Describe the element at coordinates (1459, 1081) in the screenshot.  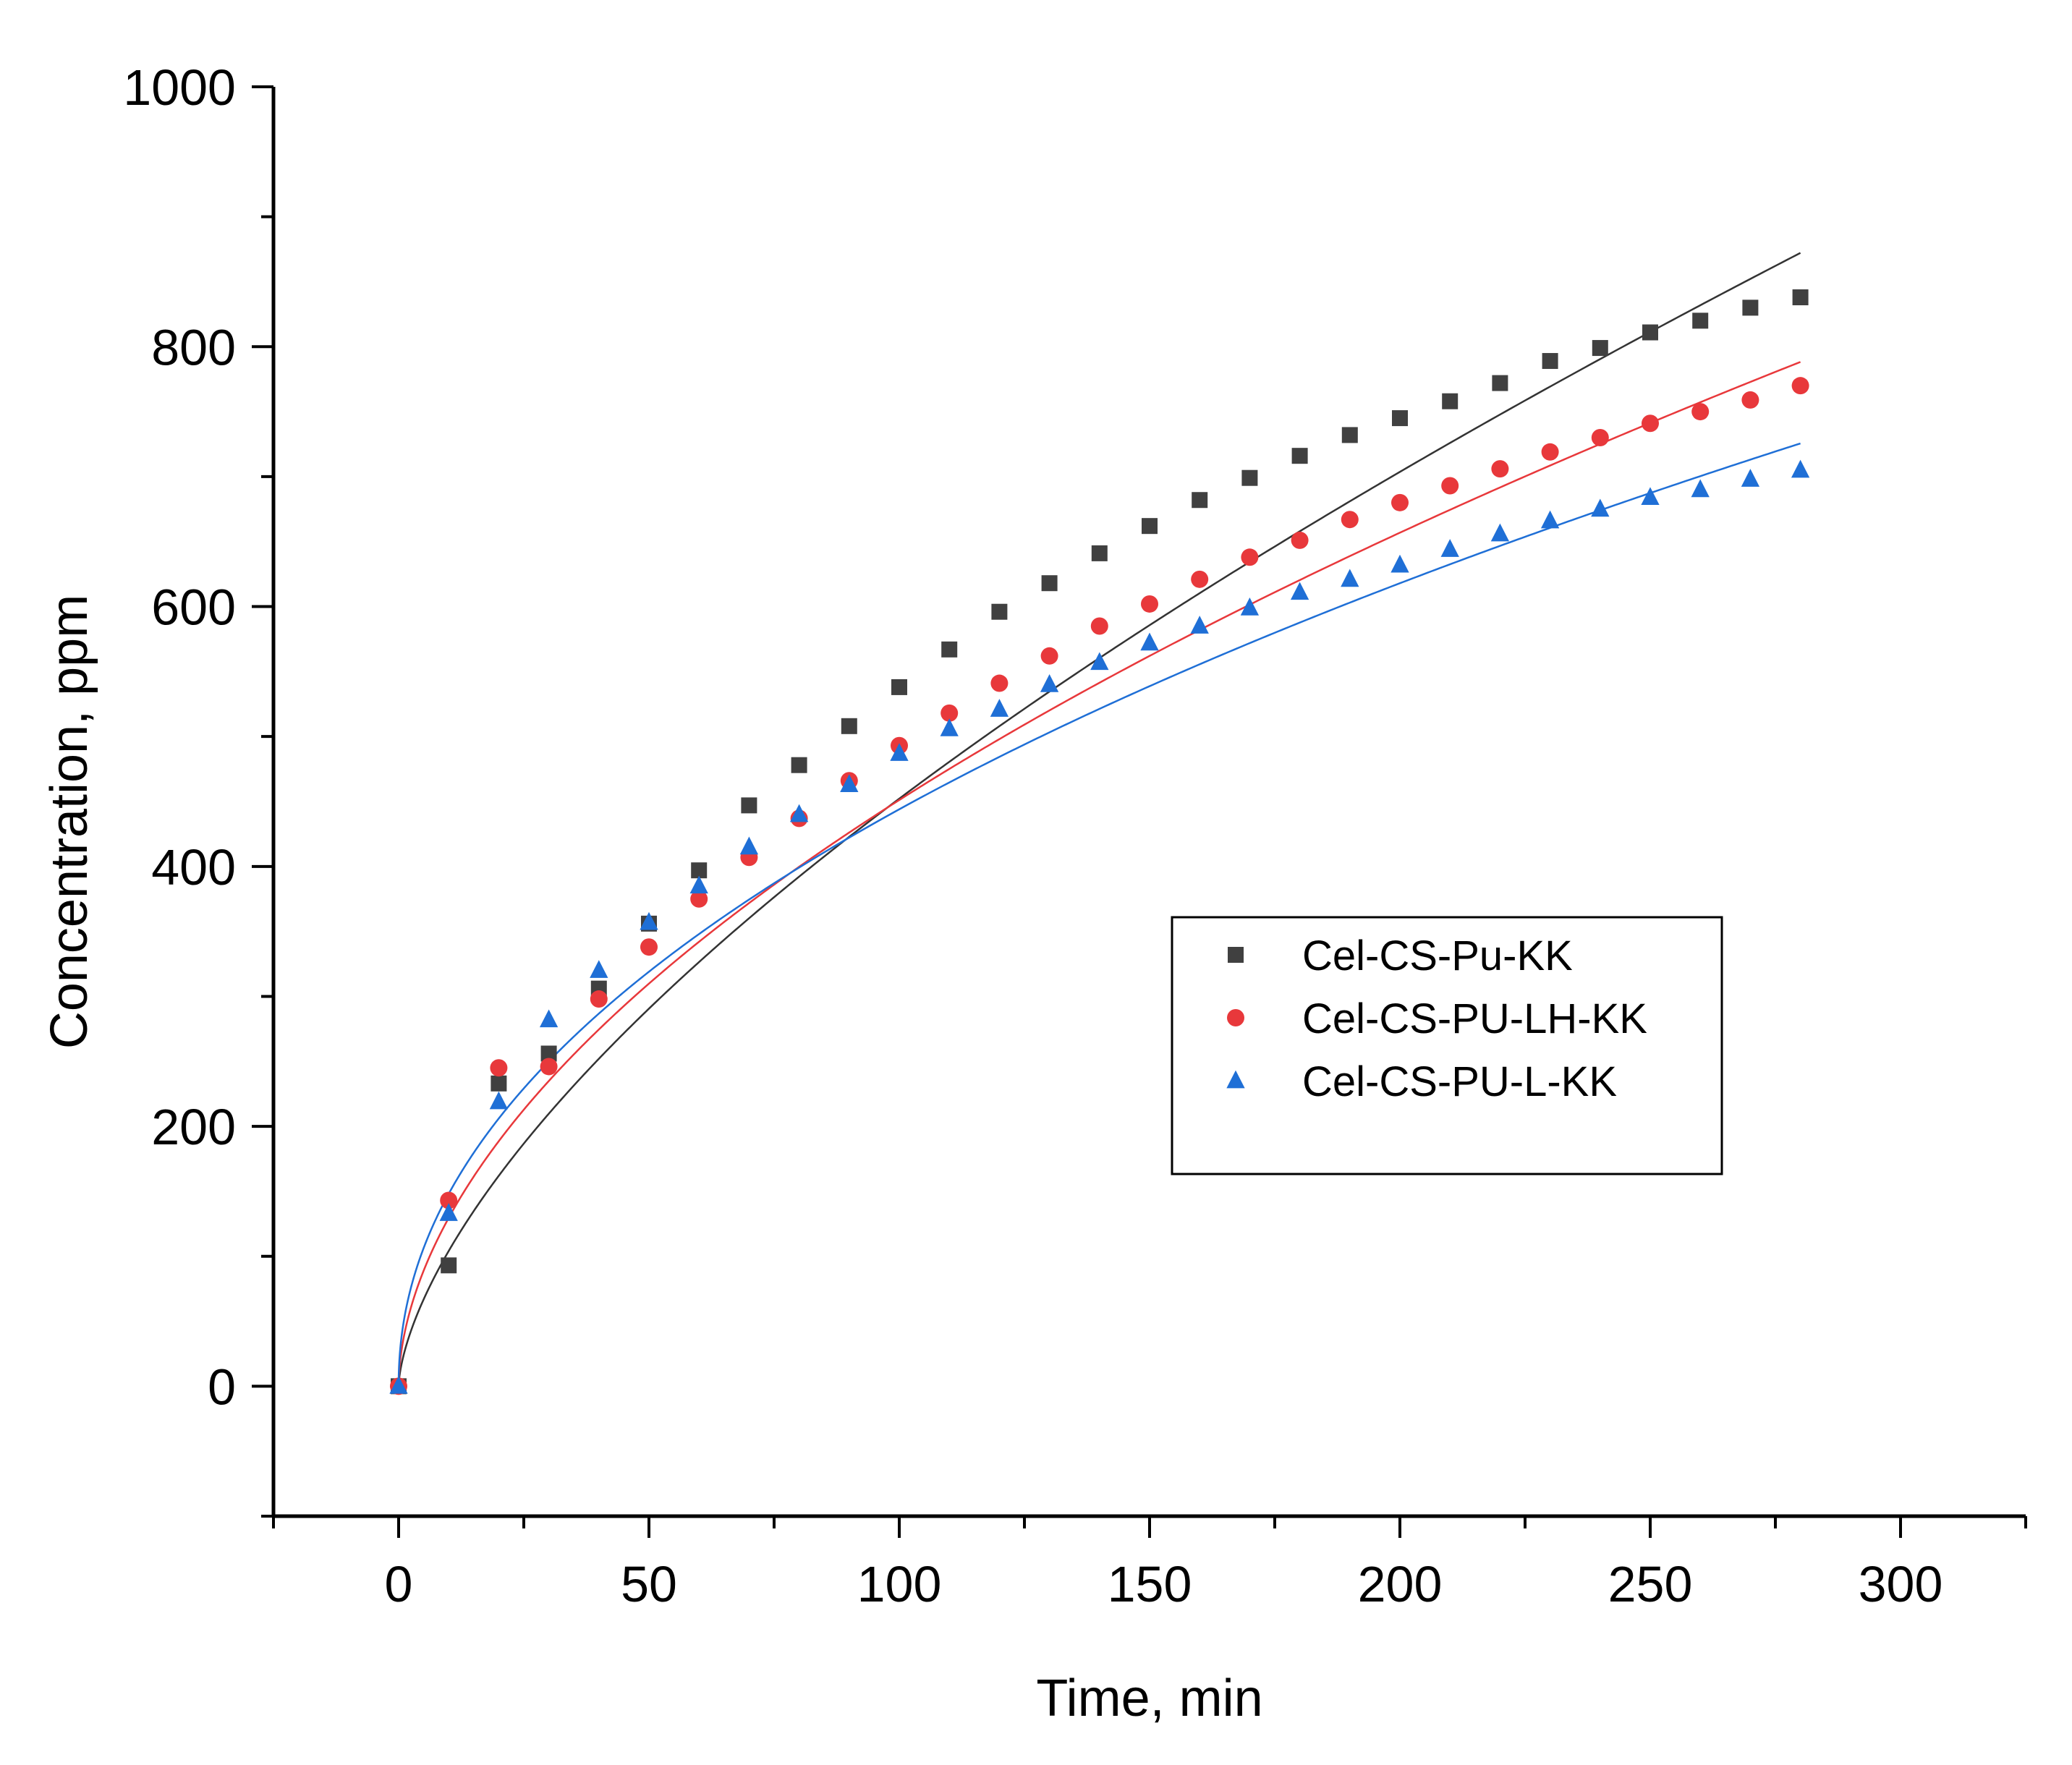
I see `legend-label: Cel-CS-PU-L-KK` at that location.